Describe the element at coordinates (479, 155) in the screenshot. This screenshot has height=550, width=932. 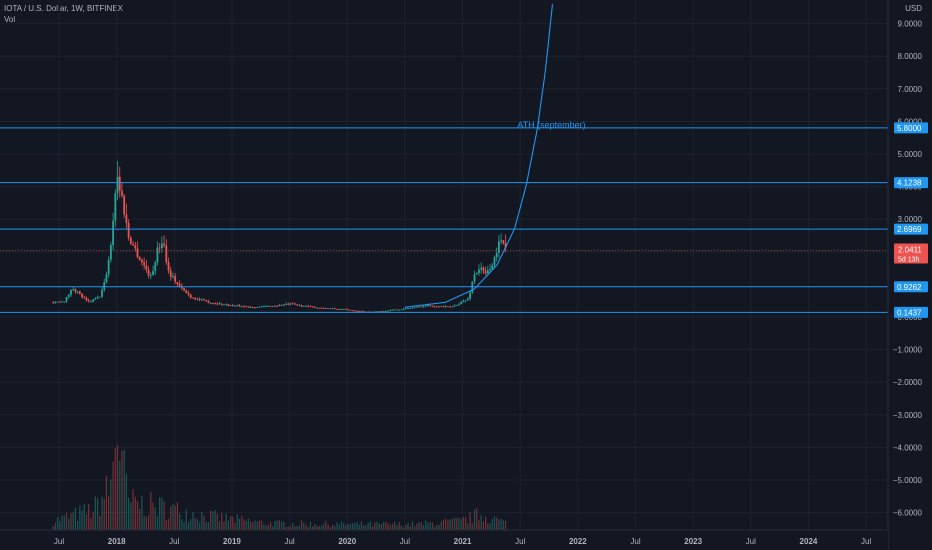
I see `curve-path` at that location.